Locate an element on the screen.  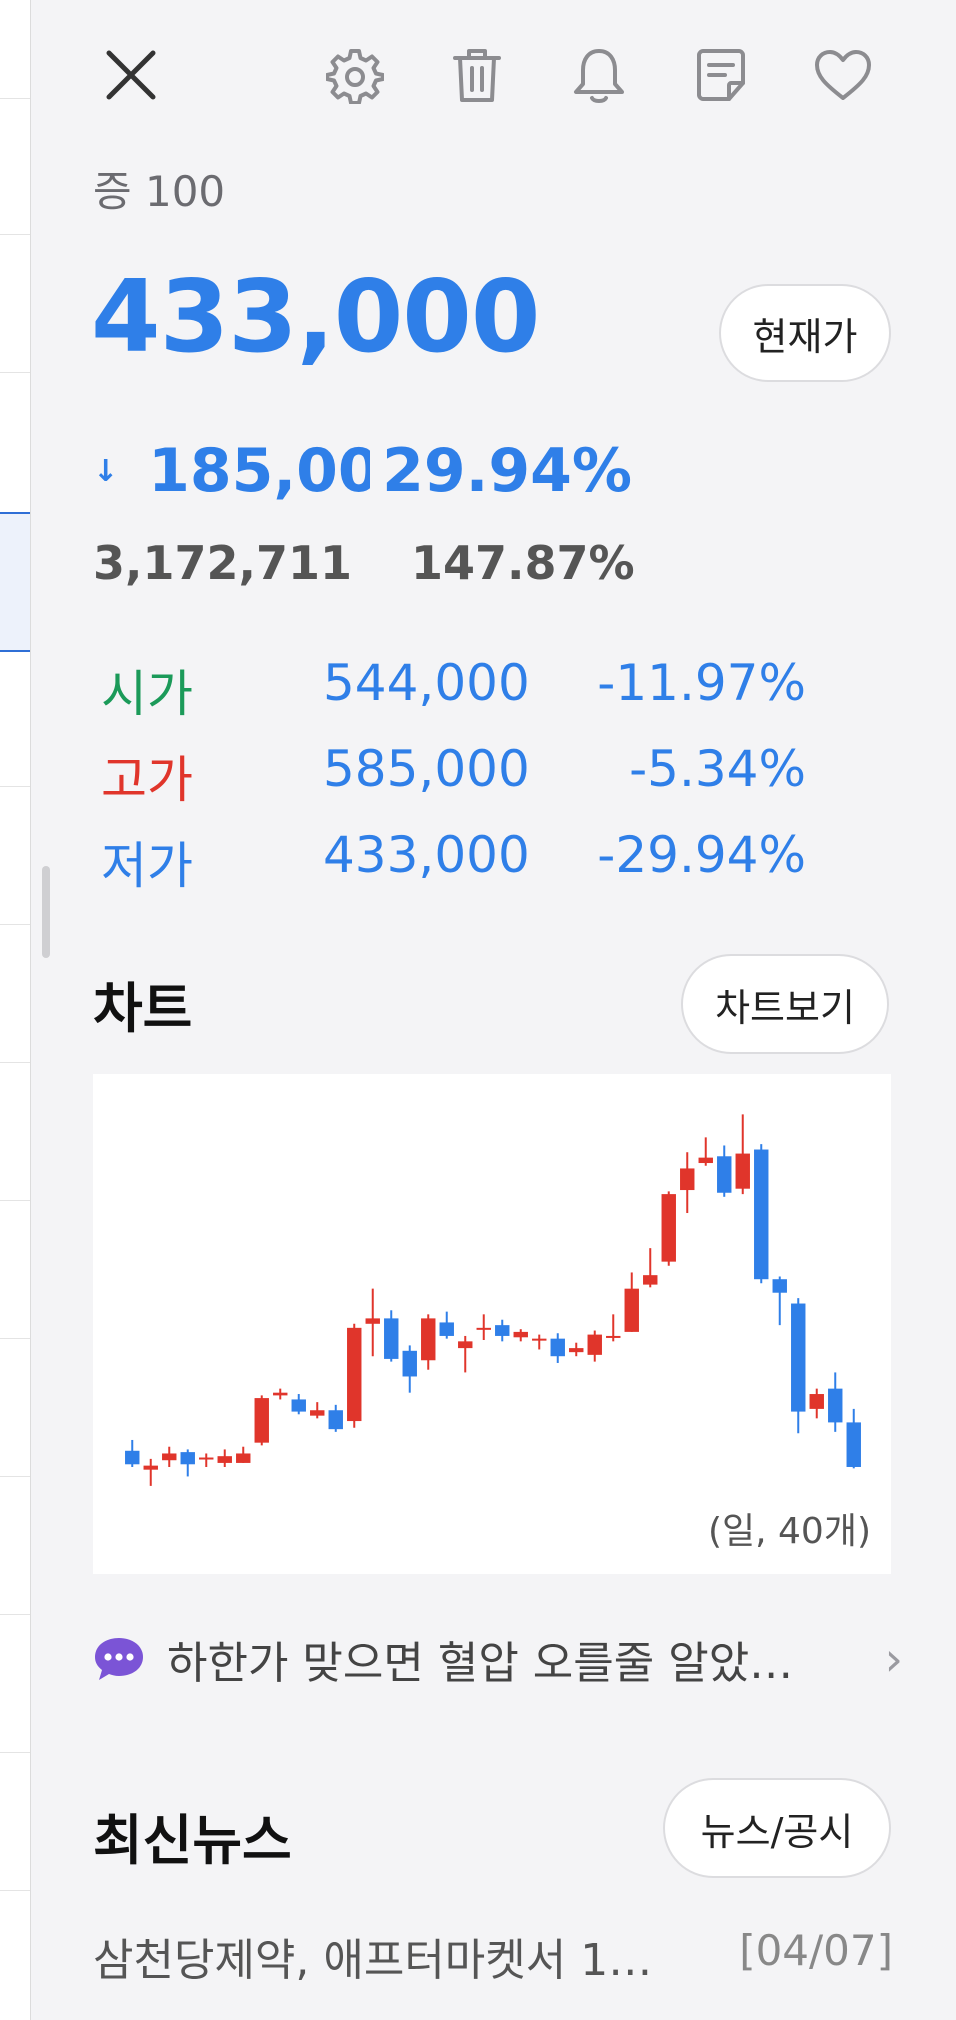
news-date: [04/07] is located at coordinates (816, 1950).